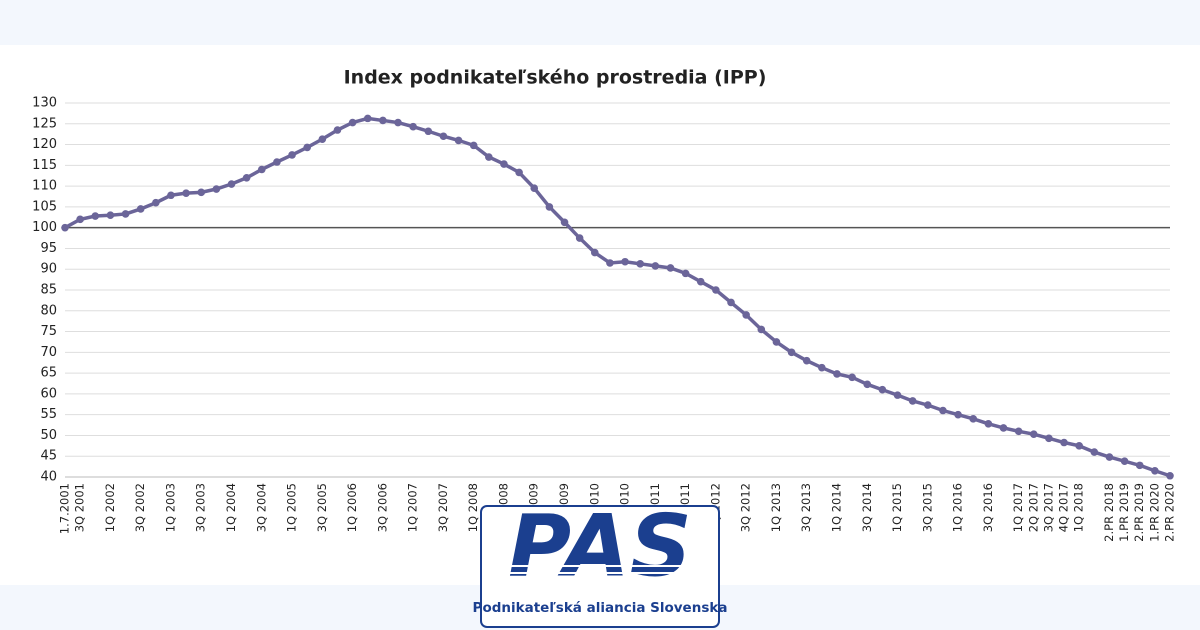 This screenshot has height=630, width=1200. Describe the element at coordinates (958, 507) in the screenshot. I see `x-tick-label: 1Q 2016` at that location.